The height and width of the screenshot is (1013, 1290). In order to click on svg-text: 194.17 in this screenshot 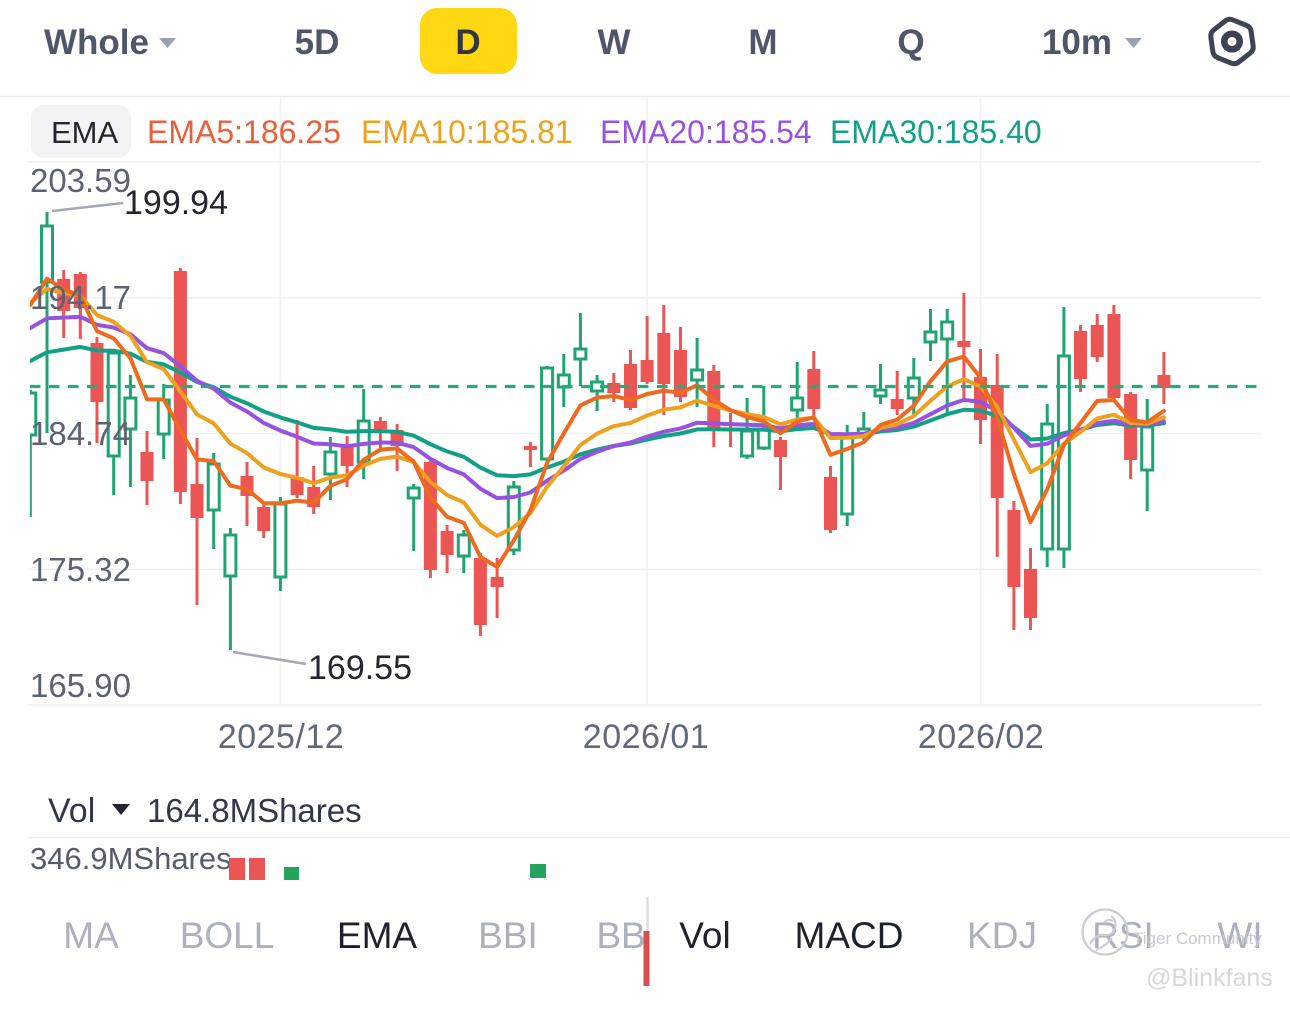, I will do `click(80, 297)`.